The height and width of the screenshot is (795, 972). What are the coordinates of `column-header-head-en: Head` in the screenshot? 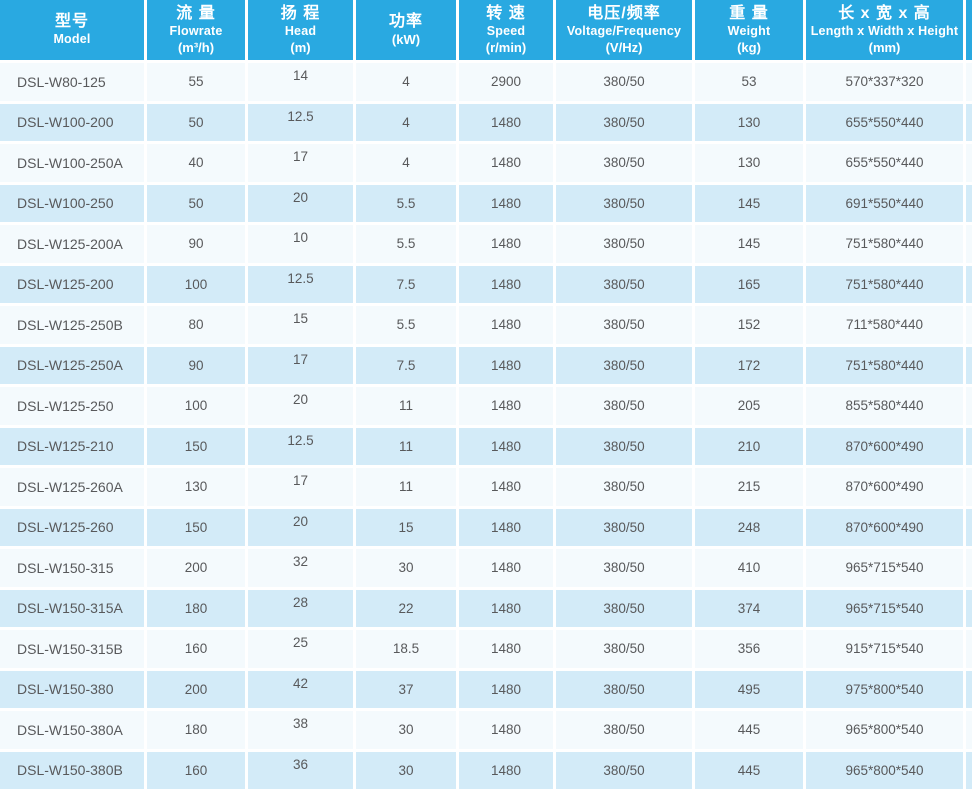 It's located at (300, 31).